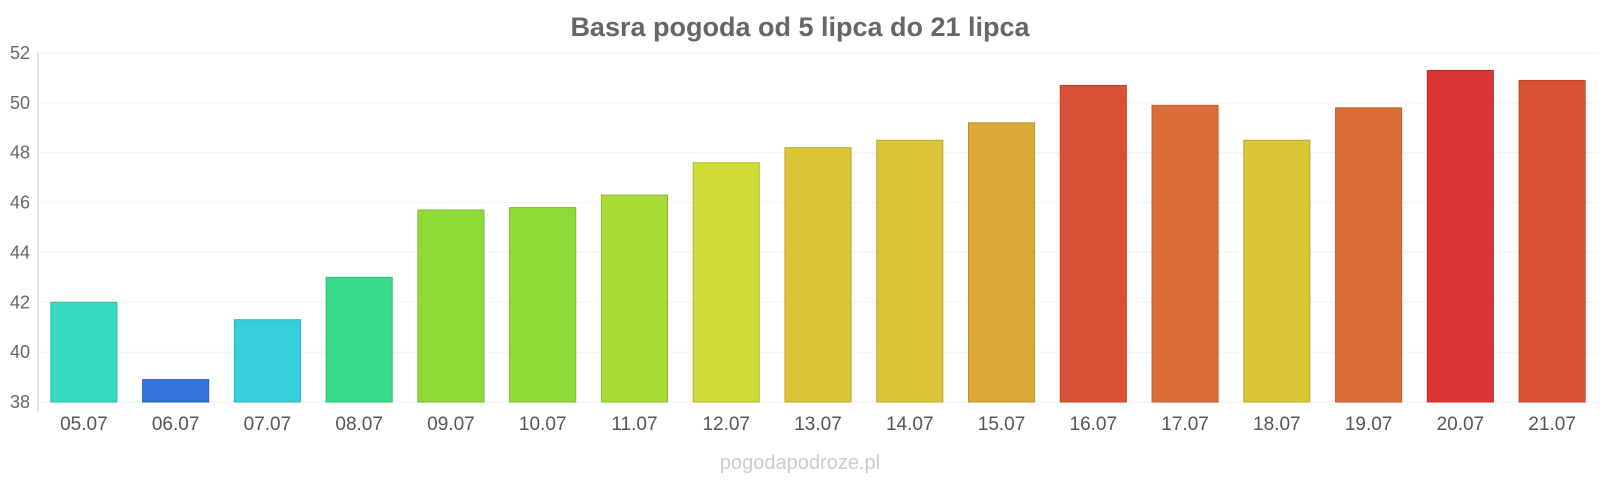  What do you see at coordinates (267, 361) in the screenshot?
I see `bar-07.07` at bounding box center [267, 361].